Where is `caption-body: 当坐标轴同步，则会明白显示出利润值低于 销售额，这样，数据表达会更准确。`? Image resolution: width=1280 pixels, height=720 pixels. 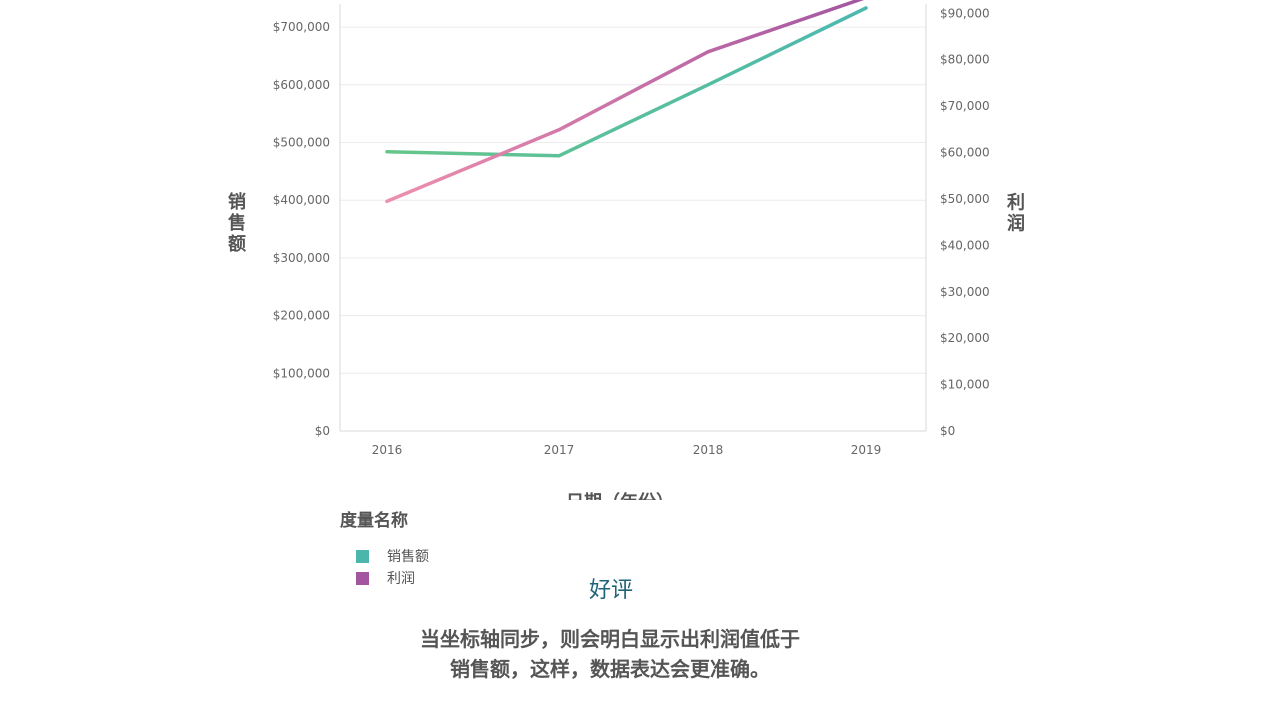
caption-body: 当坐标轴同步，则会明白显示出利润值低于 销售额，这样，数据表达会更准确。 is located at coordinates (610, 654).